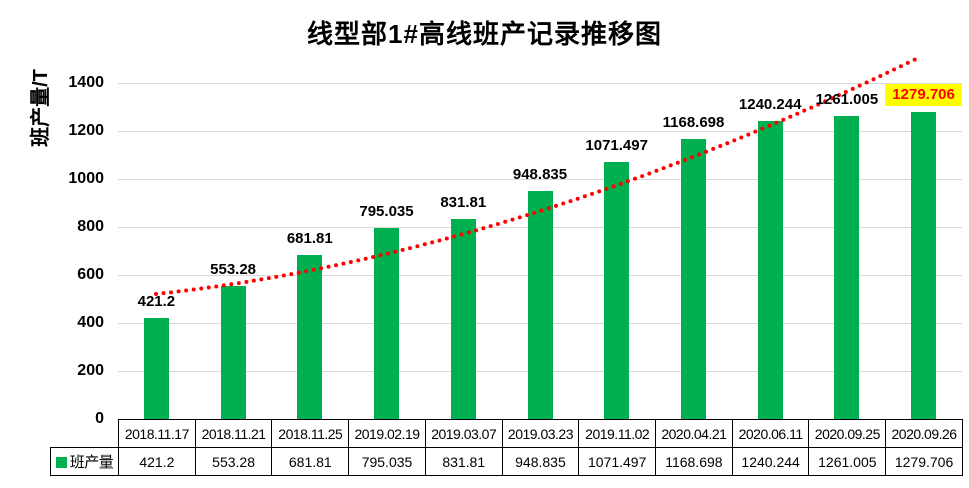  Describe the element at coordinates (233, 270) in the screenshot. I see `bar-value-label: 553.28` at that location.